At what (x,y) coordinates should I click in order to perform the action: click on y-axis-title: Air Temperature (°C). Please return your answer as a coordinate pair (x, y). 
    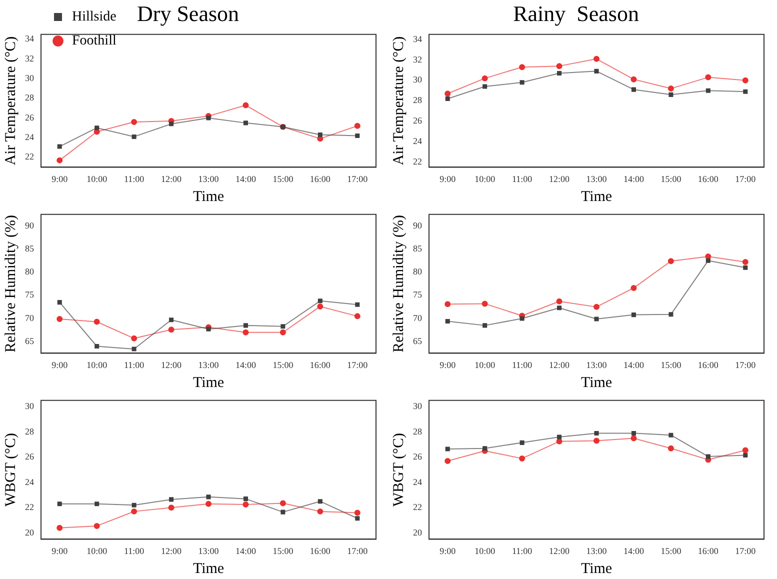
    Looking at the image, I should click on (10, 101).